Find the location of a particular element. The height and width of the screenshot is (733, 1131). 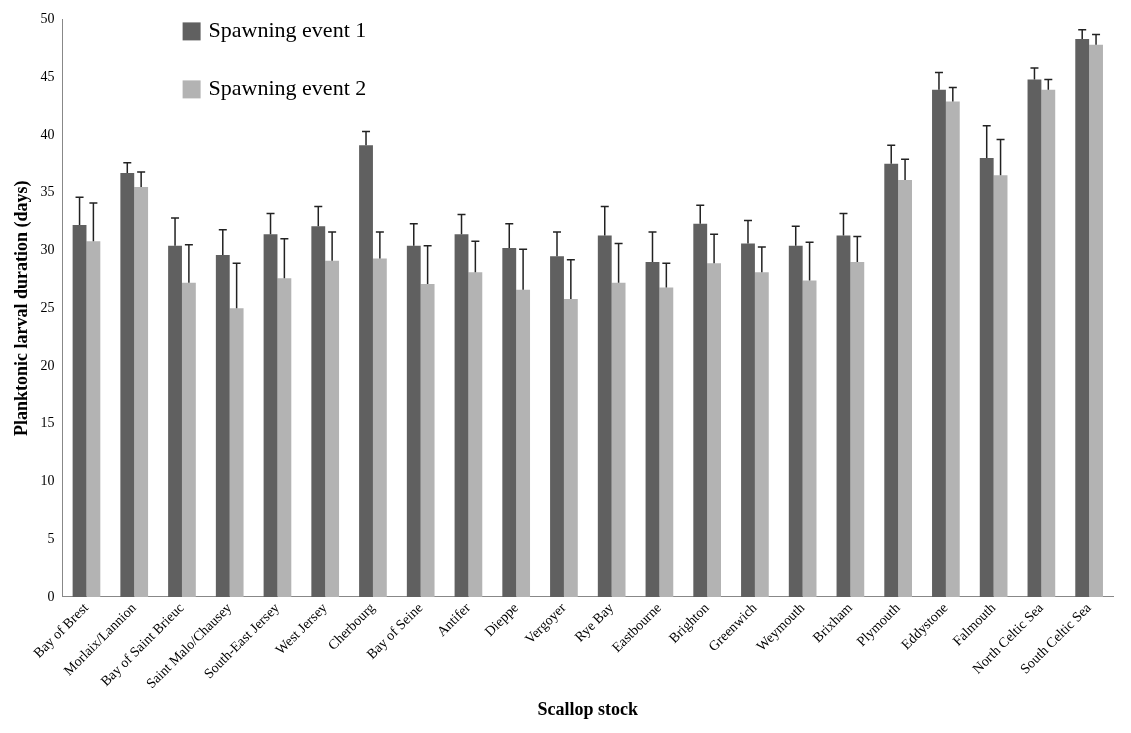

x-axis-title: Scallop stock is located at coordinates (588, 708).